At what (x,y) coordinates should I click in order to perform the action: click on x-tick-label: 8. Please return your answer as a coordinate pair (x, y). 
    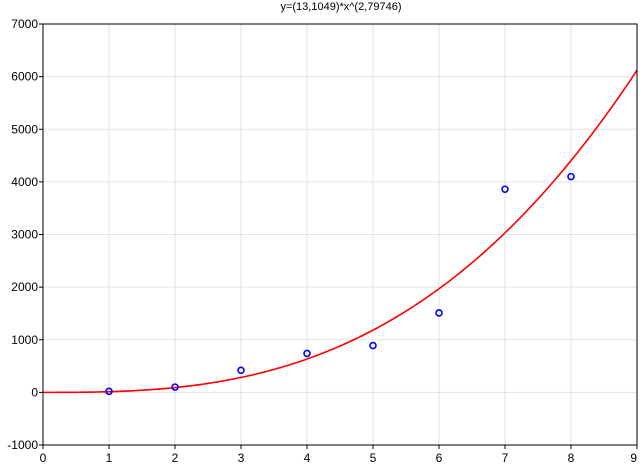
    Looking at the image, I should click on (571, 458).